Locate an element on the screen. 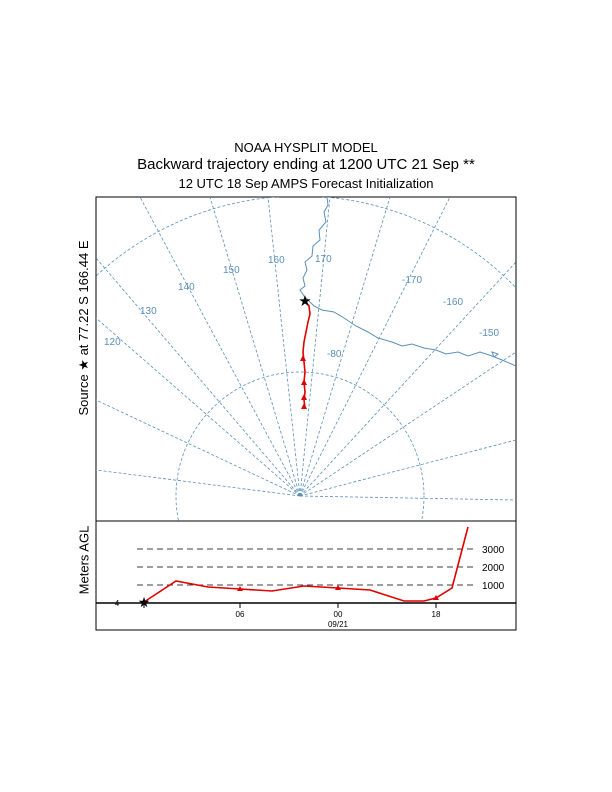 Image resolution: width=612 pixels, height=792 pixels. height-profile is located at coordinates (306, 564).